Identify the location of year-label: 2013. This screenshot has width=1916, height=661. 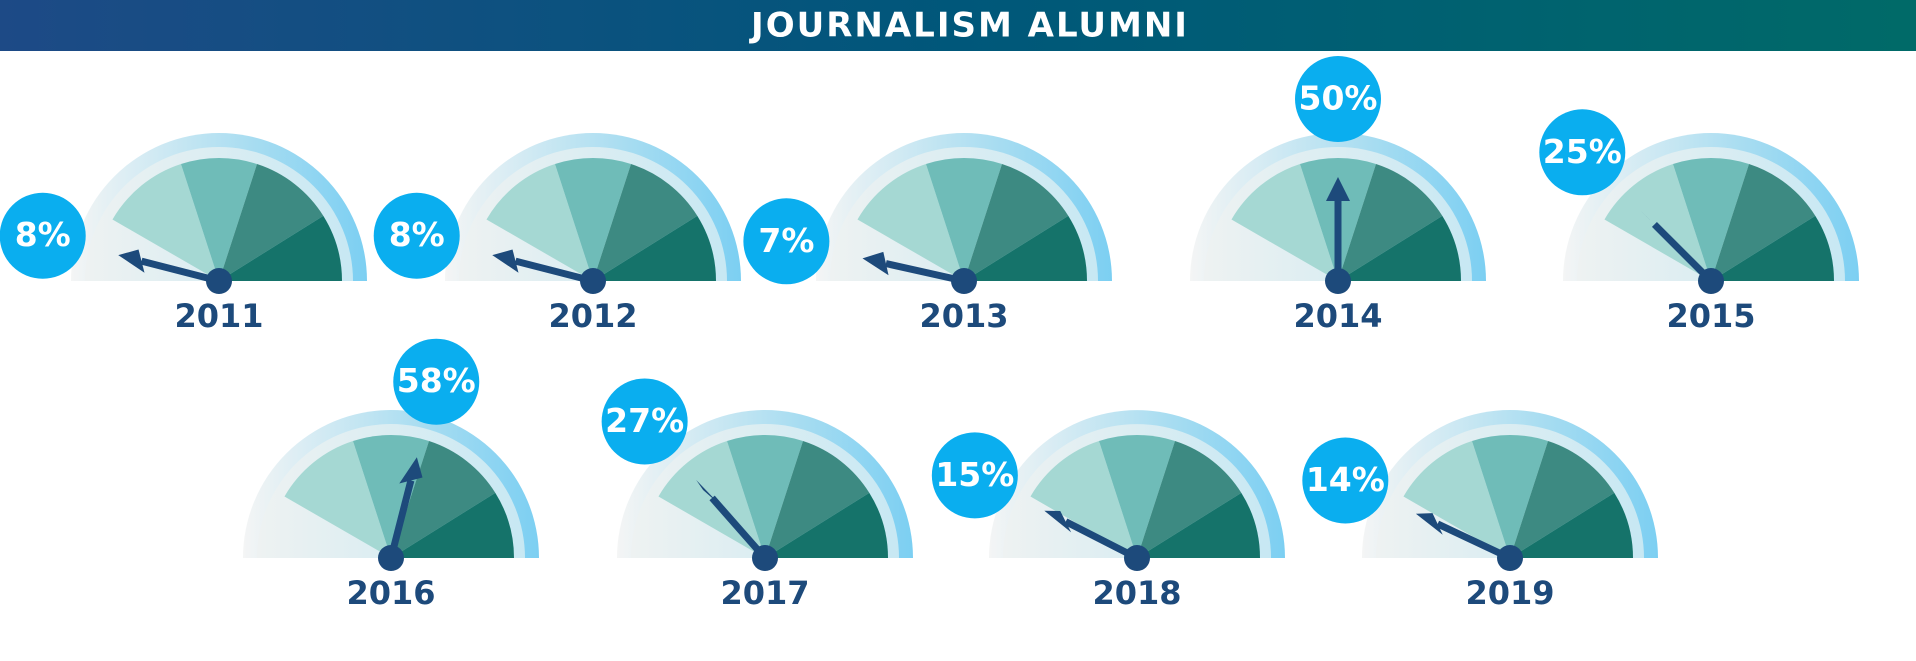
(963, 316).